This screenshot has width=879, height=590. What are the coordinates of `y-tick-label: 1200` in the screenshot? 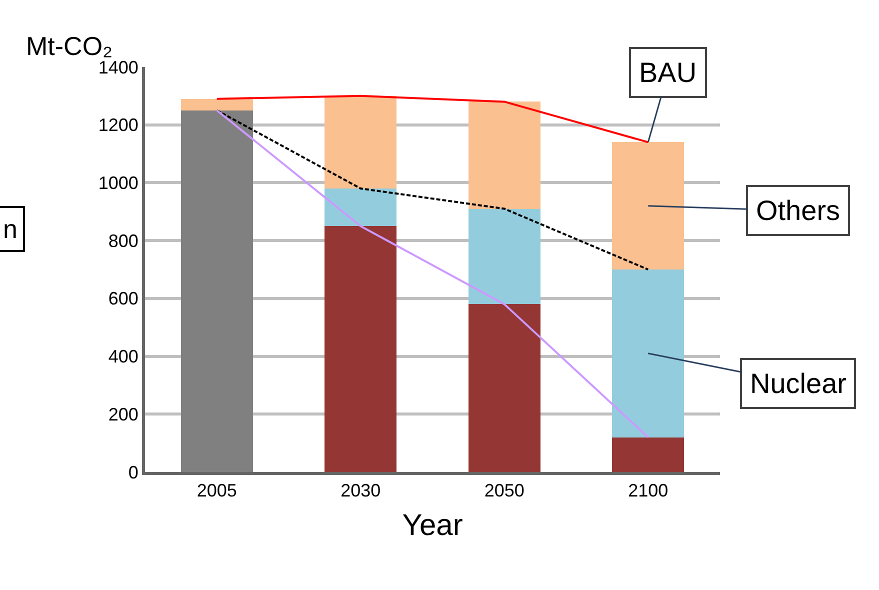 It's located at (118, 125).